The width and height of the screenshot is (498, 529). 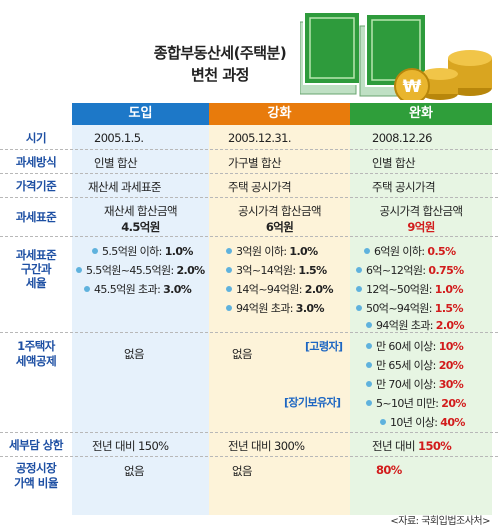 What do you see at coordinates (266, 270) in the screenshot?
I see `bracket-range: 3억~14억원:` at bounding box center [266, 270].